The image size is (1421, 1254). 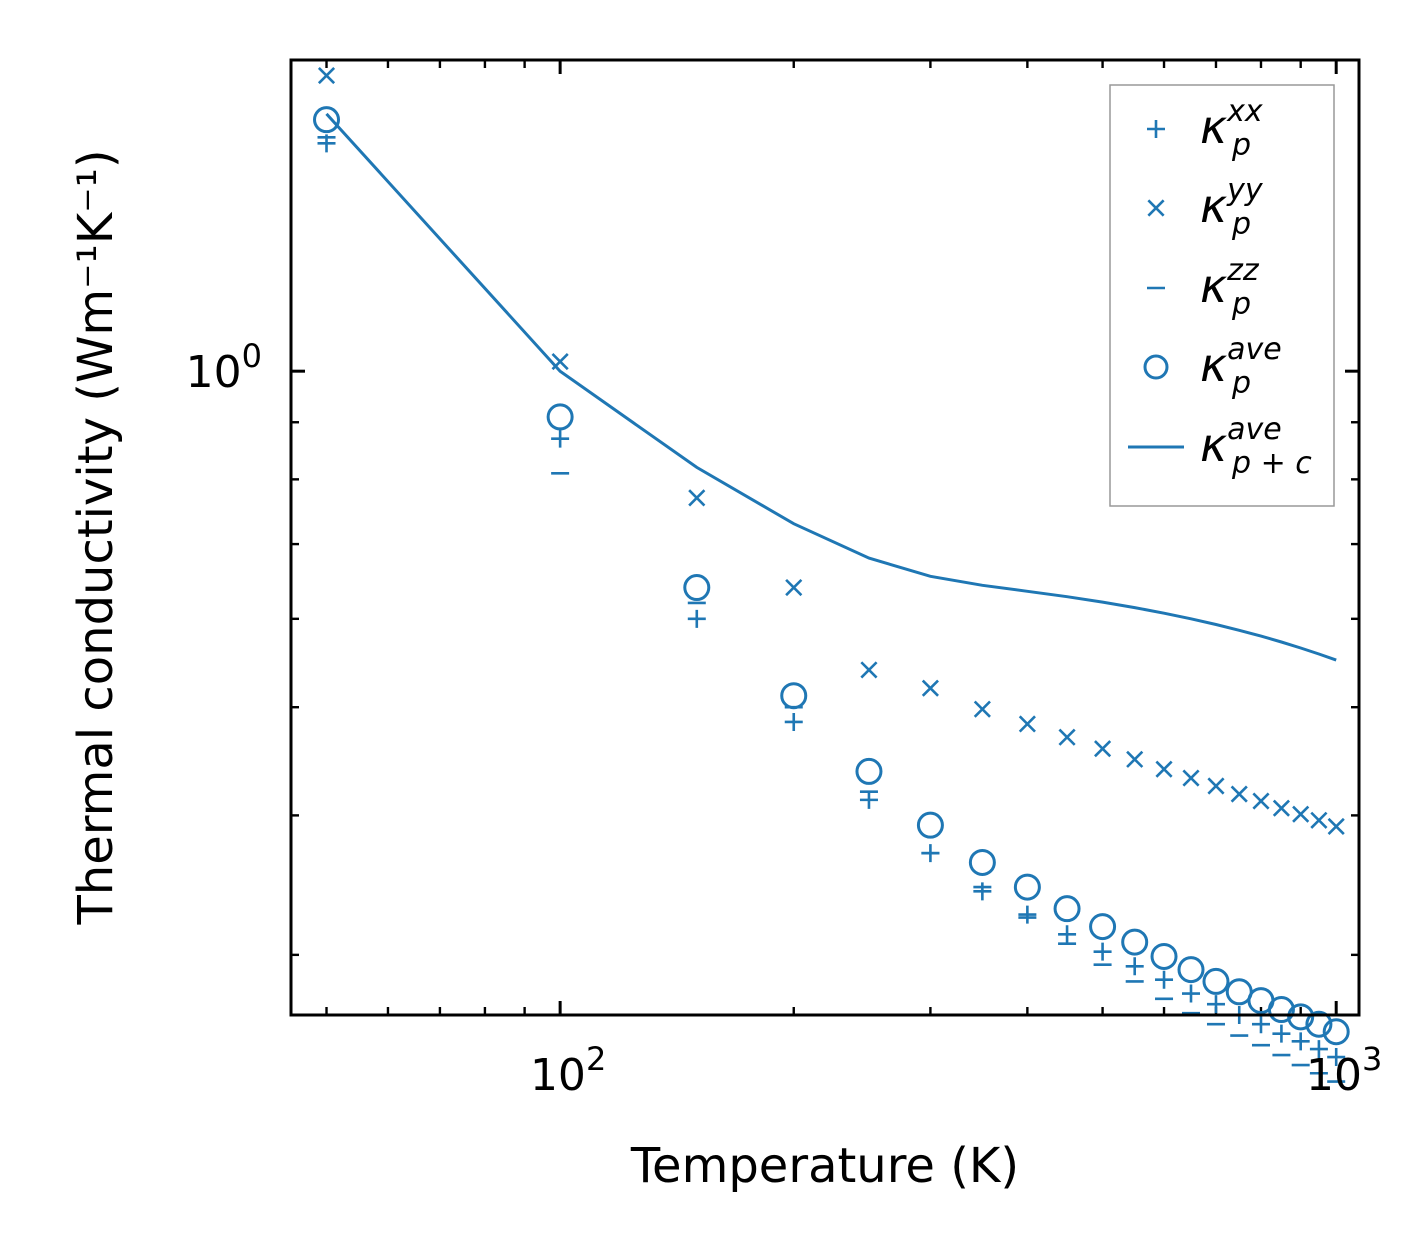 I want to click on legend-label: κxx p, so click(x=1231, y=128).